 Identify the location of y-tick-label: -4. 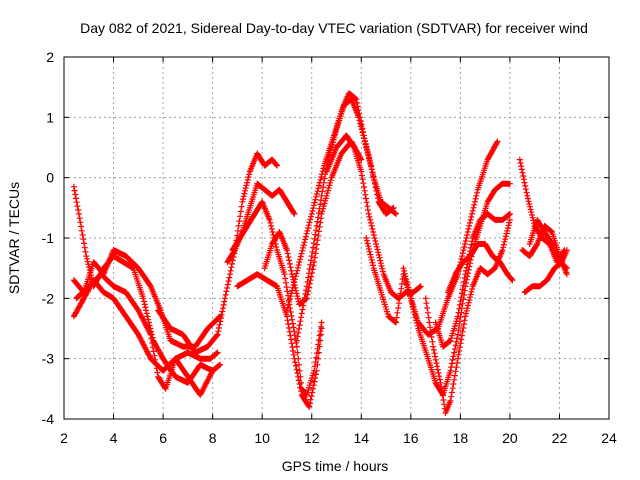
(48, 419).